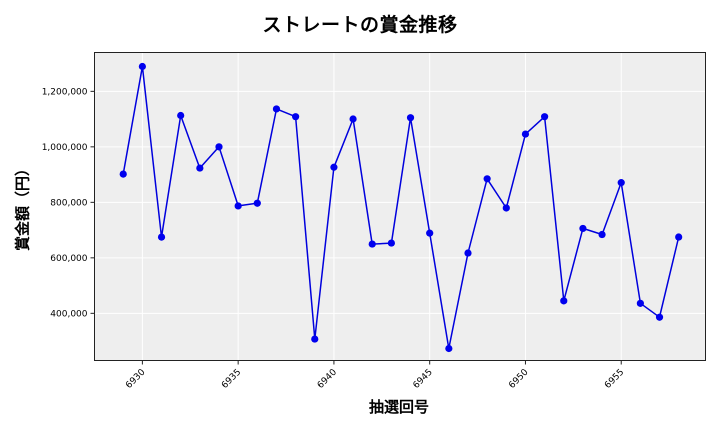 This screenshot has height=432, width=720. What do you see at coordinates (375, 375) in the screenshot?
I see `x-axis-ticks: 6930 6935 6940 6945 6950 6955` at bounding box center [375, 375].